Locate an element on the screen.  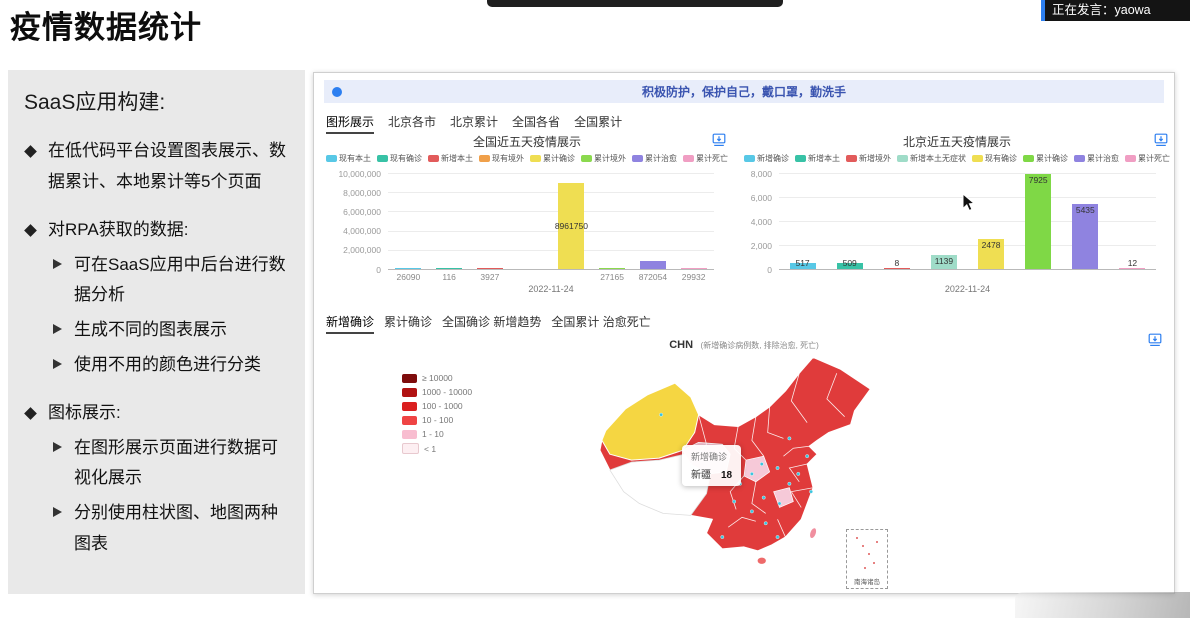
legend-item: 现有本土 is located at coordinates (348, 158).